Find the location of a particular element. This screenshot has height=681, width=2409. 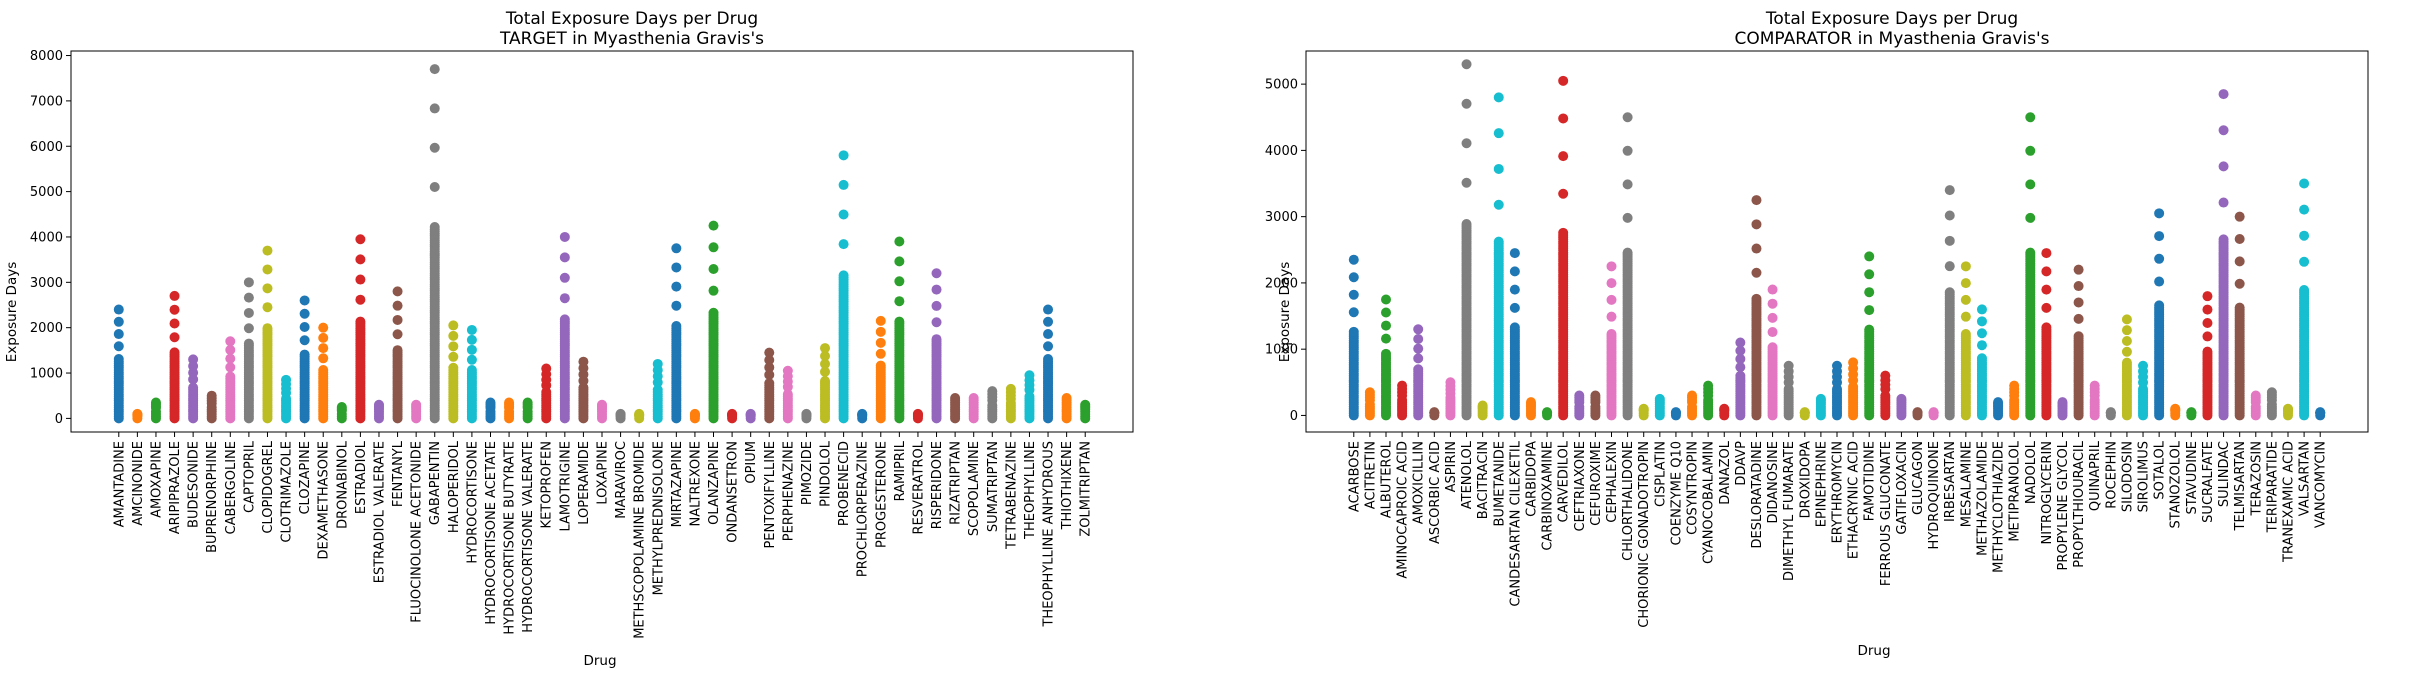

comparator-xtick-label: SIROLIMUS is located at coordinates (2144, 476).